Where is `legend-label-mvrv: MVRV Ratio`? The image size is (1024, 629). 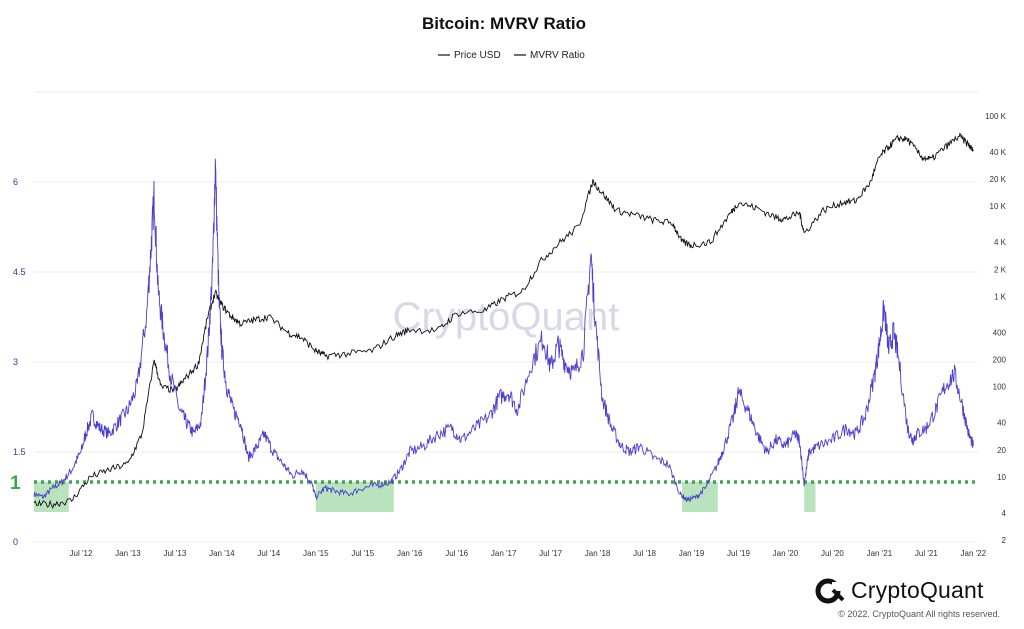 legend-label-mvrv: MVRV Ratio is located at coordinates (557, 55).